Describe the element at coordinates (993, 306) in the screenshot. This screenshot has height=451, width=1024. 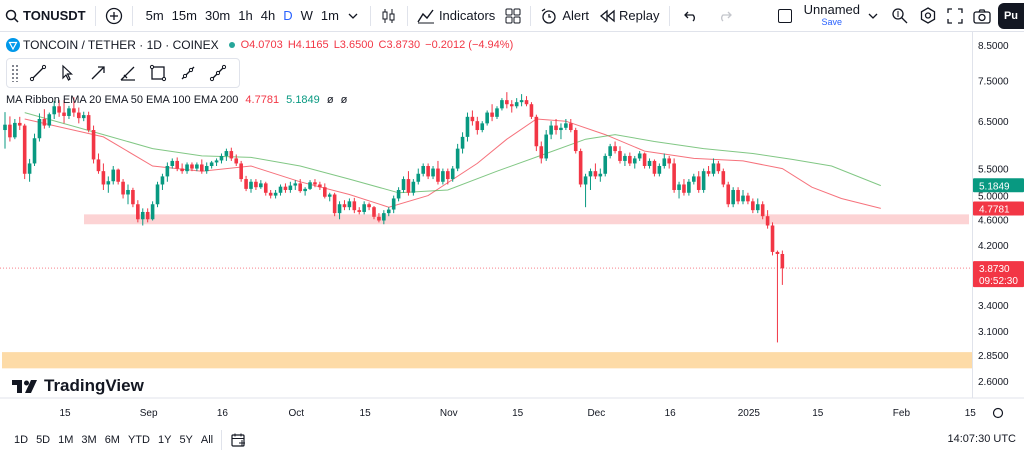
I see `y-tick-7: 3.4000` at that location.